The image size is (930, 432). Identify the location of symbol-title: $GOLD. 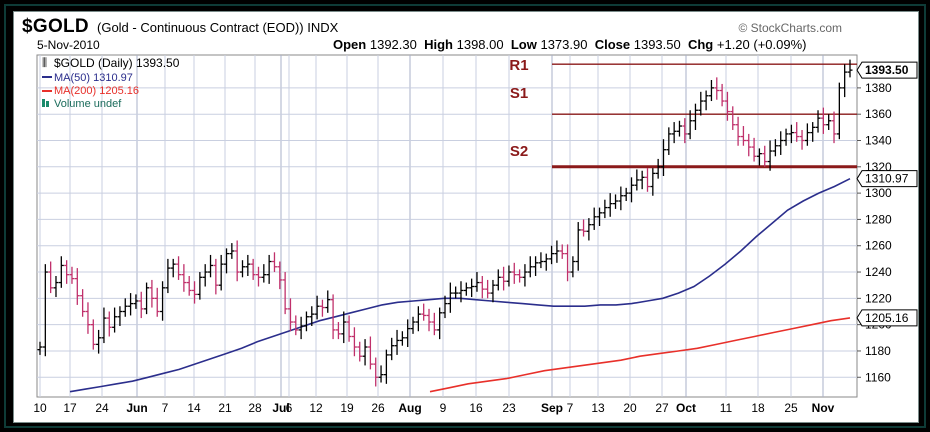
(55, 26).